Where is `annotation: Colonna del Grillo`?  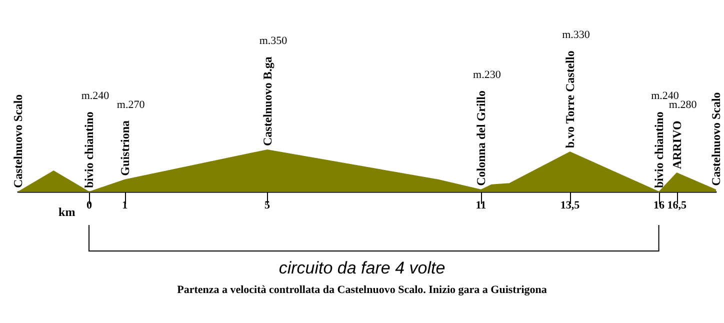 annotation: Colonna del Grillo is located at coordinates (481, 138).